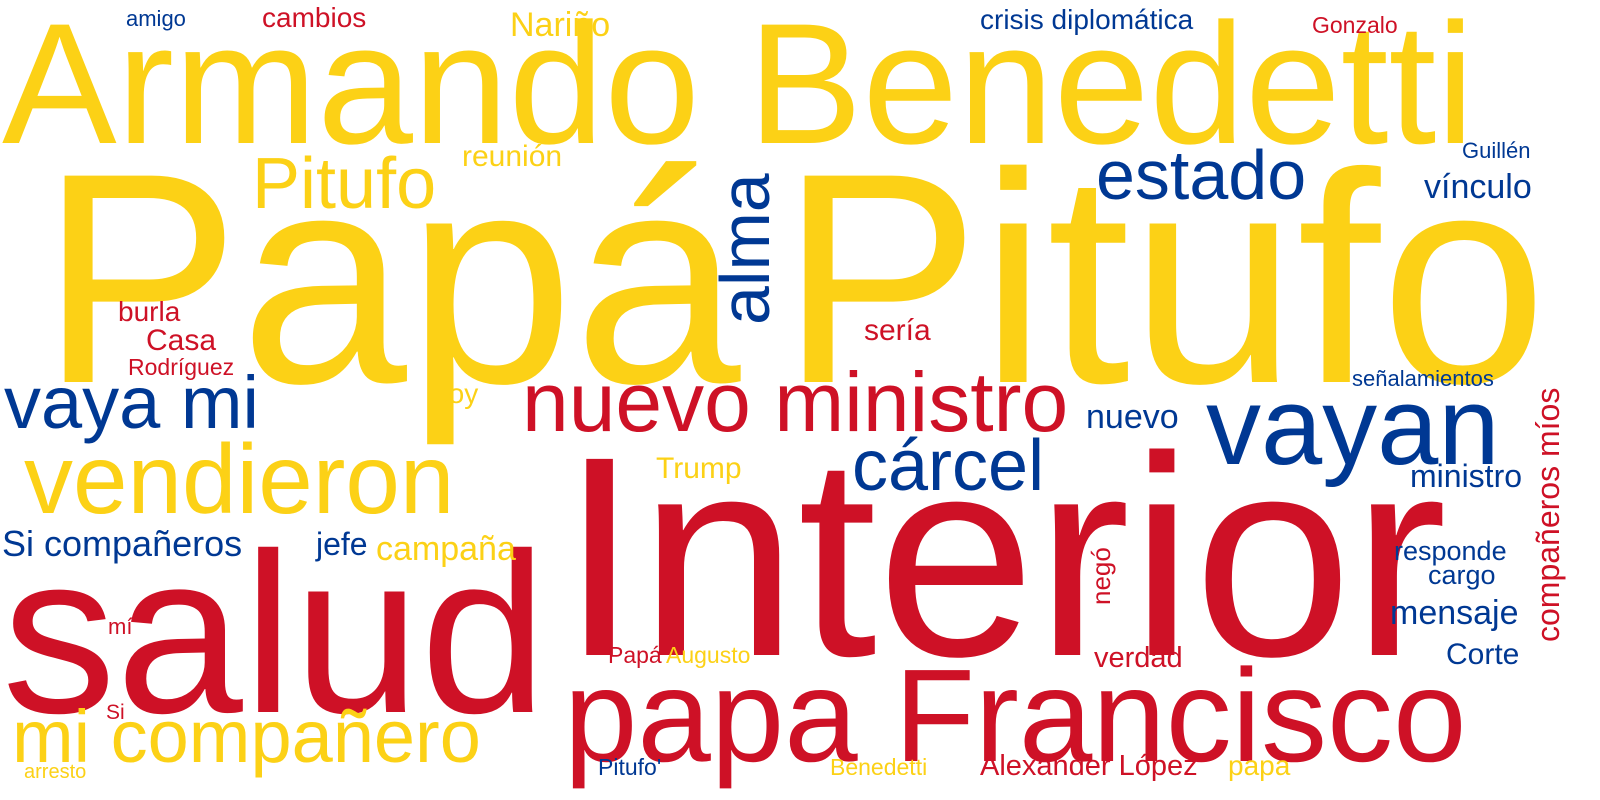  I want to click on word-nuevo-ministro: nuevo ministro, so click(795, 402).